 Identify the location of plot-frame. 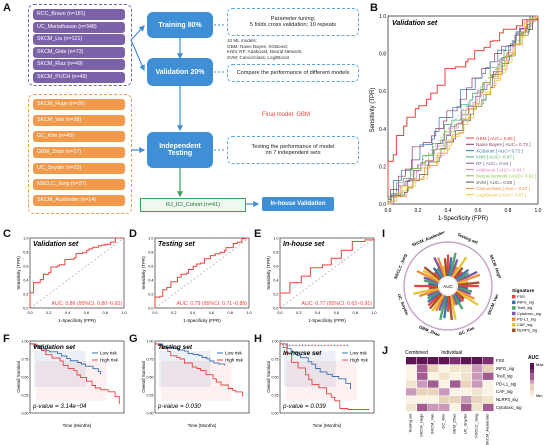
(202, 273).